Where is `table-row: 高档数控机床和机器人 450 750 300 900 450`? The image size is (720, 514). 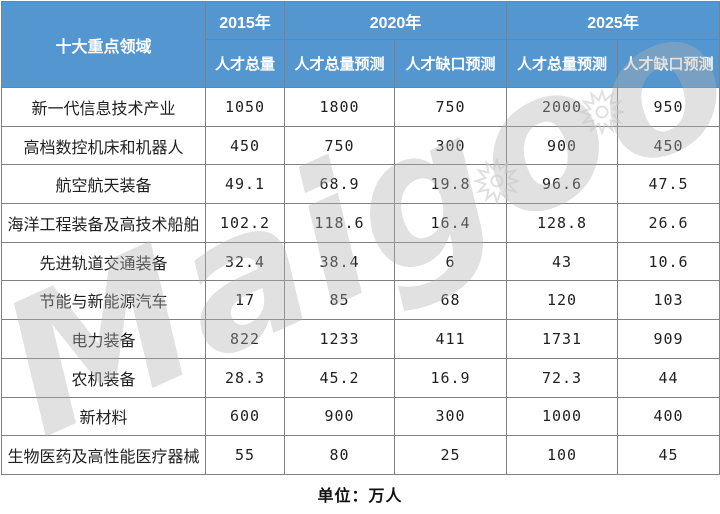 table-row: 高档数控机床和机器人 450 750 300 900 450 is located at coordinates (360, 145).